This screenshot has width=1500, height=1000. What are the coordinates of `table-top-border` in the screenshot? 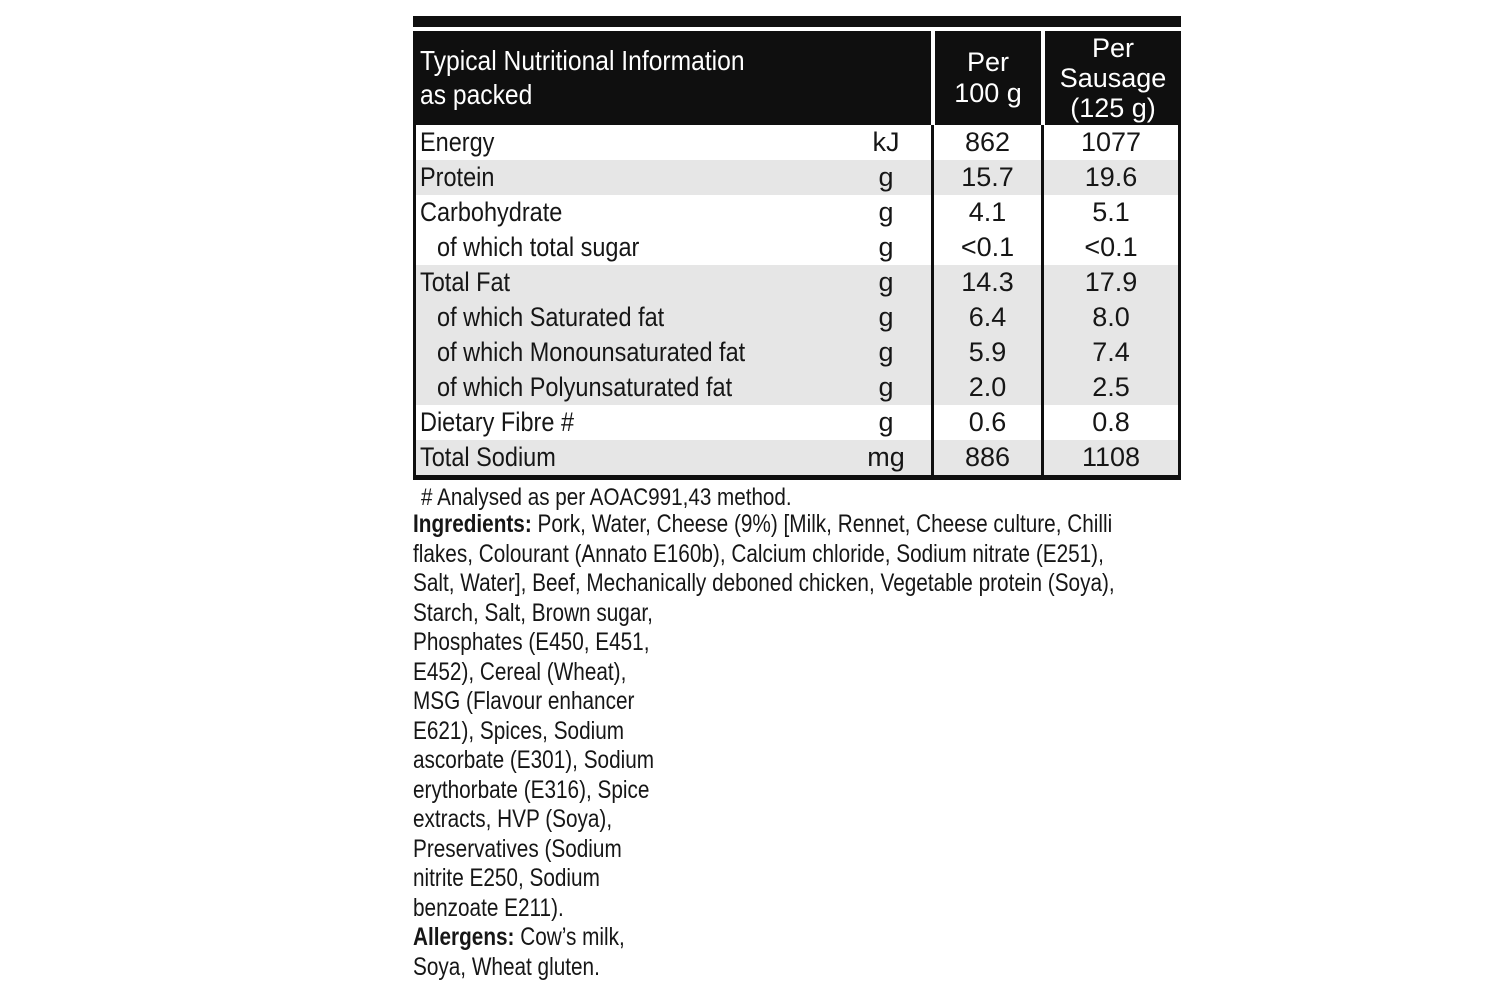 It's located at (797, 21).